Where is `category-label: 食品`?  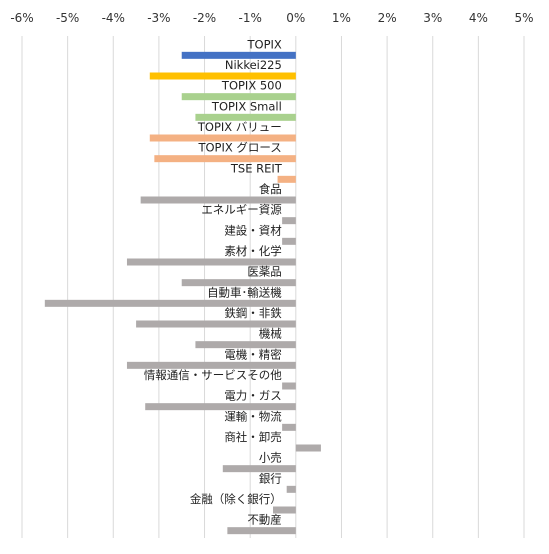
category-label: 食品 is located at coordinates (270, 189).